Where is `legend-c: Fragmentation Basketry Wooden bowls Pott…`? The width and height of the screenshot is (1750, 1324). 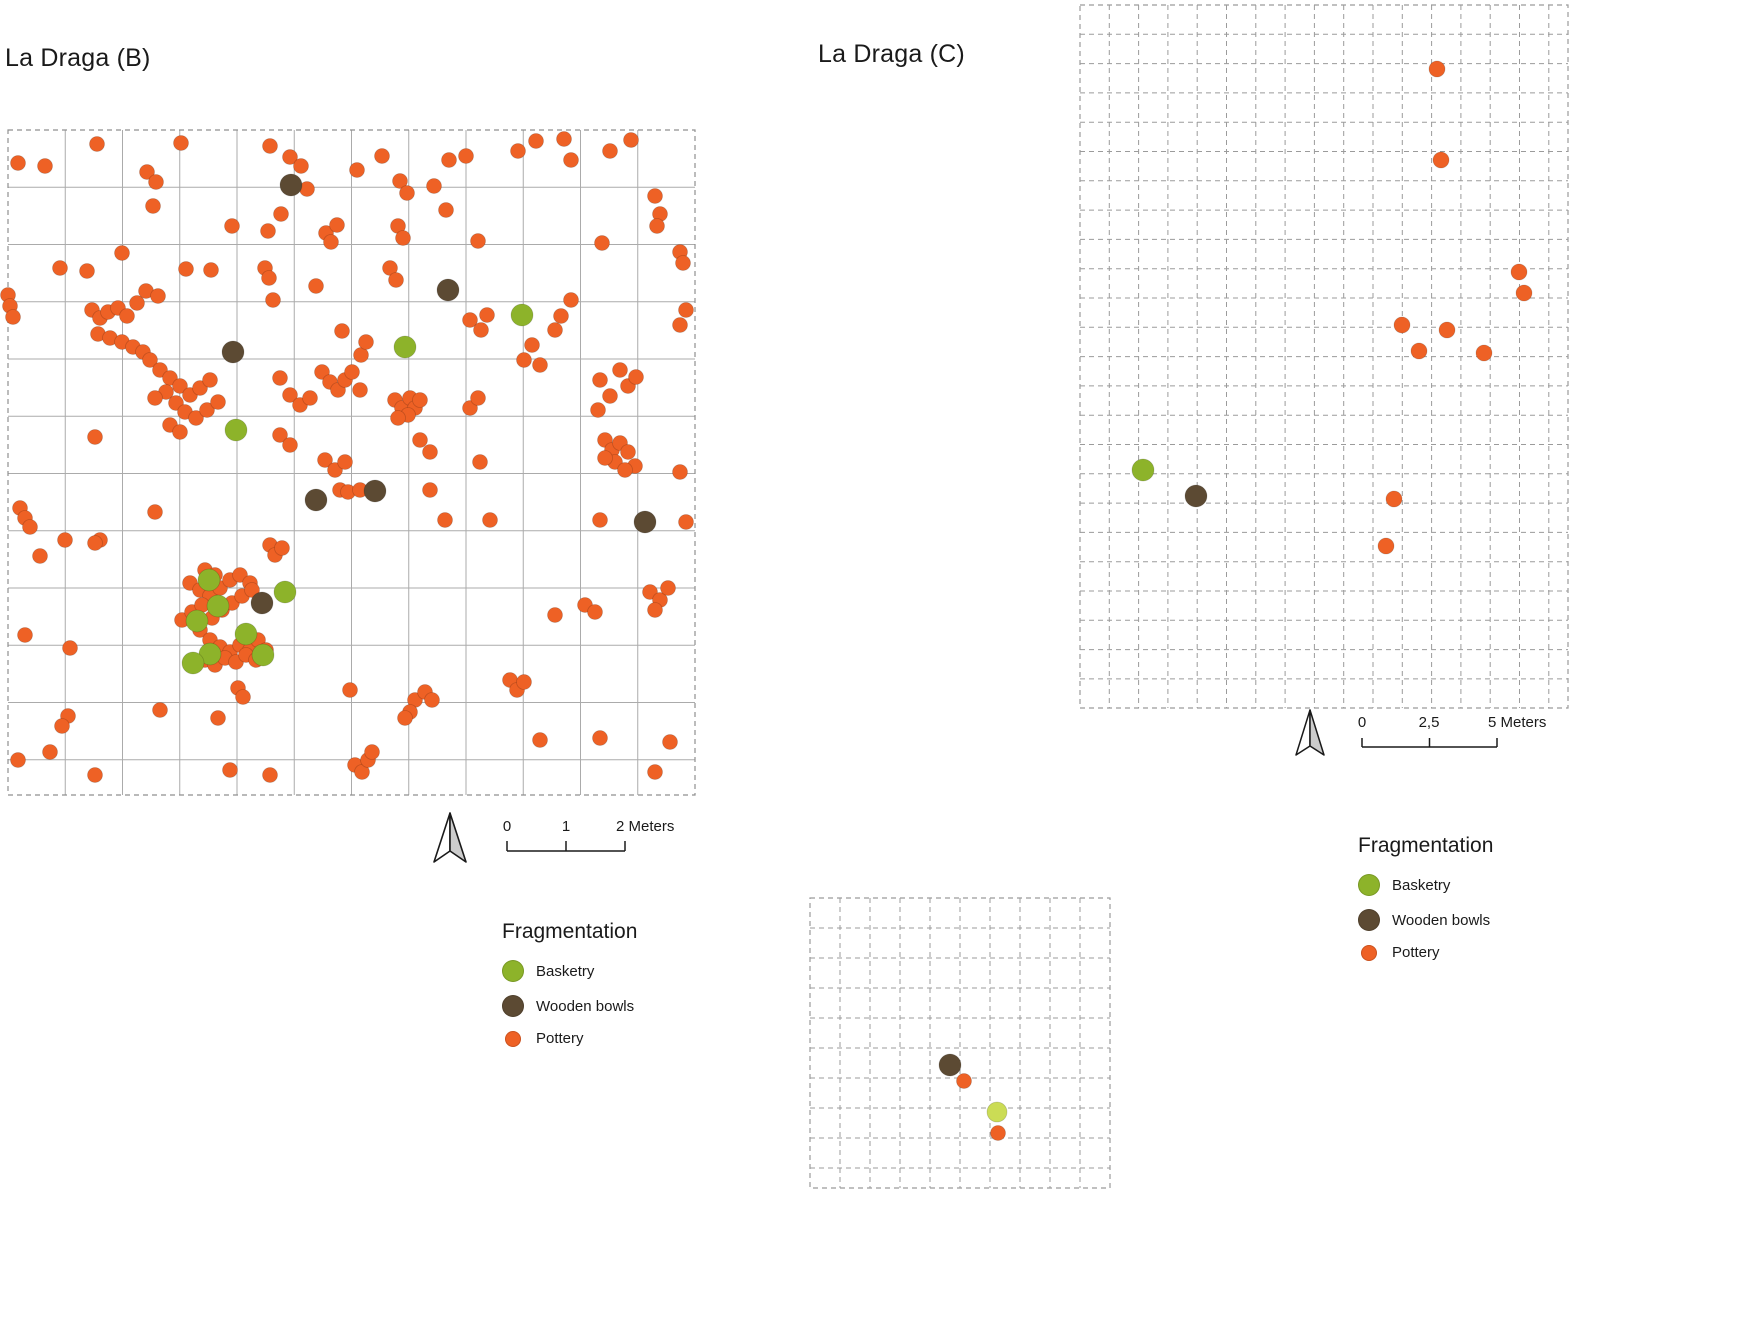 legend-c: Fragmentation Basketry Wooden bowls Pott… is located at coordinates (1425, 904).